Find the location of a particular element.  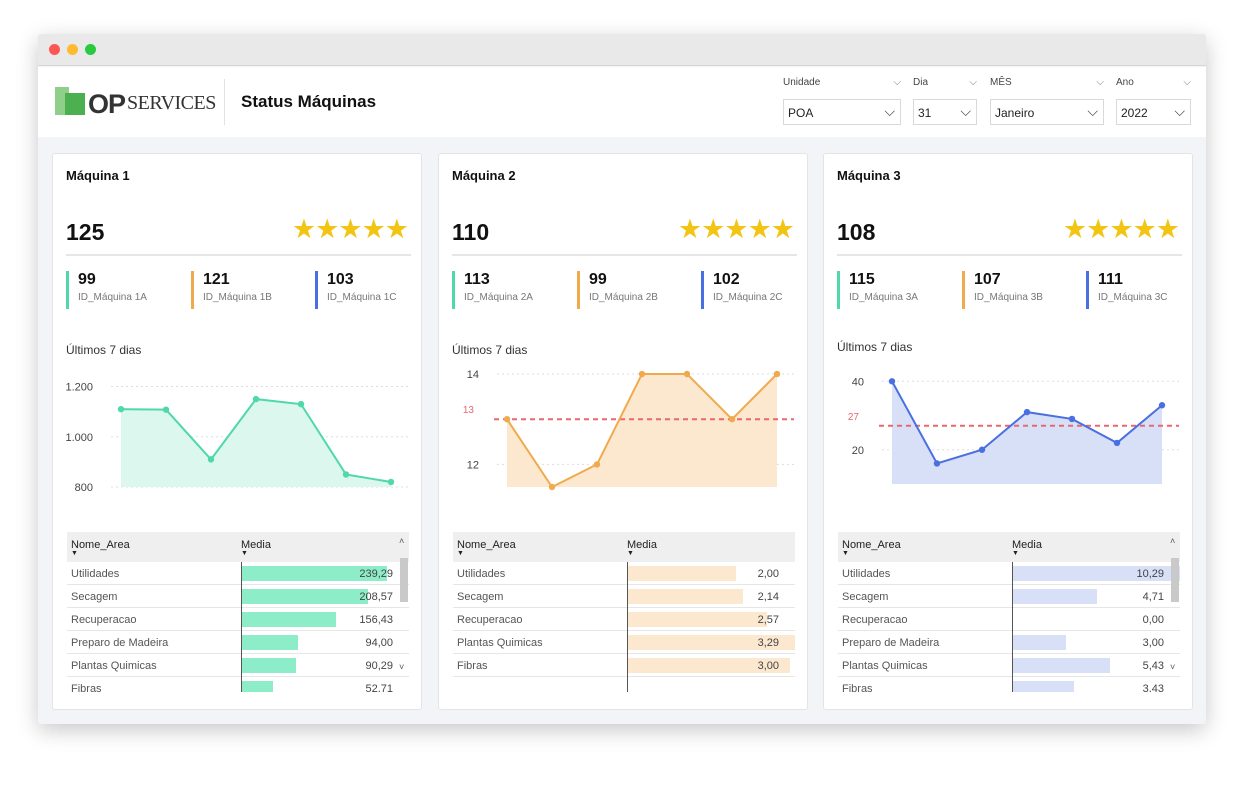

filter-unidade: Unidade ⌵ POA ⌵ is located at coordinates (842, 101).